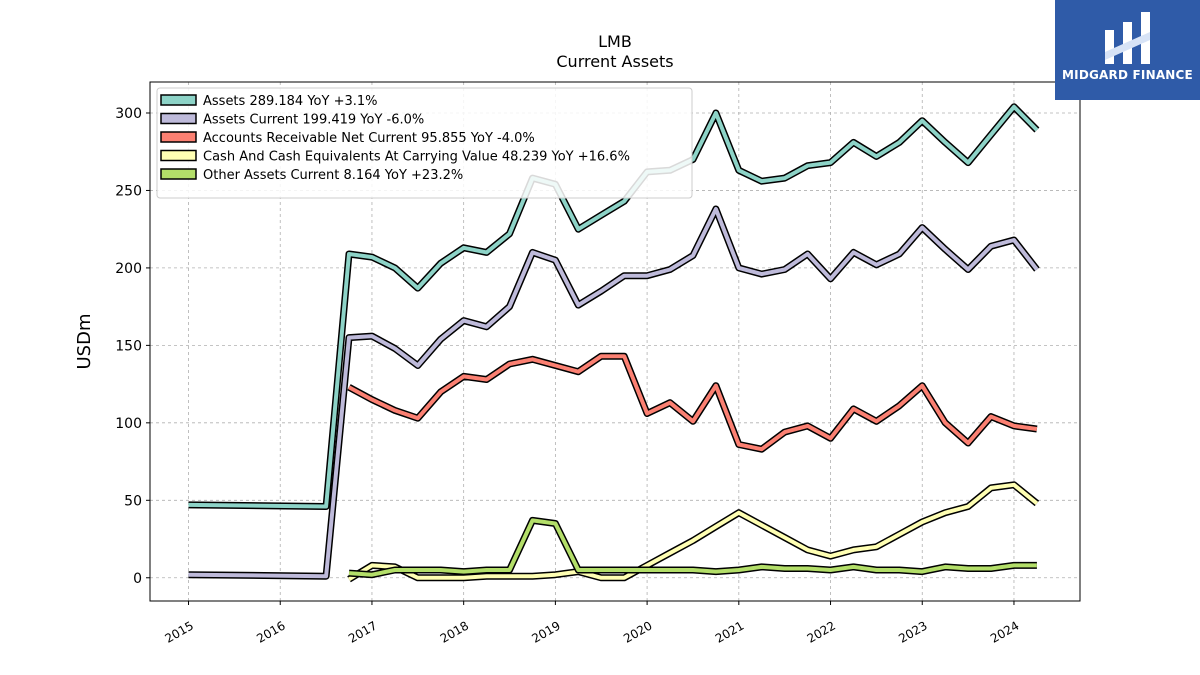  Describe the element at coordinates (545, 631) in the screenshot. I see `x-tick-label: 2019` at that location.